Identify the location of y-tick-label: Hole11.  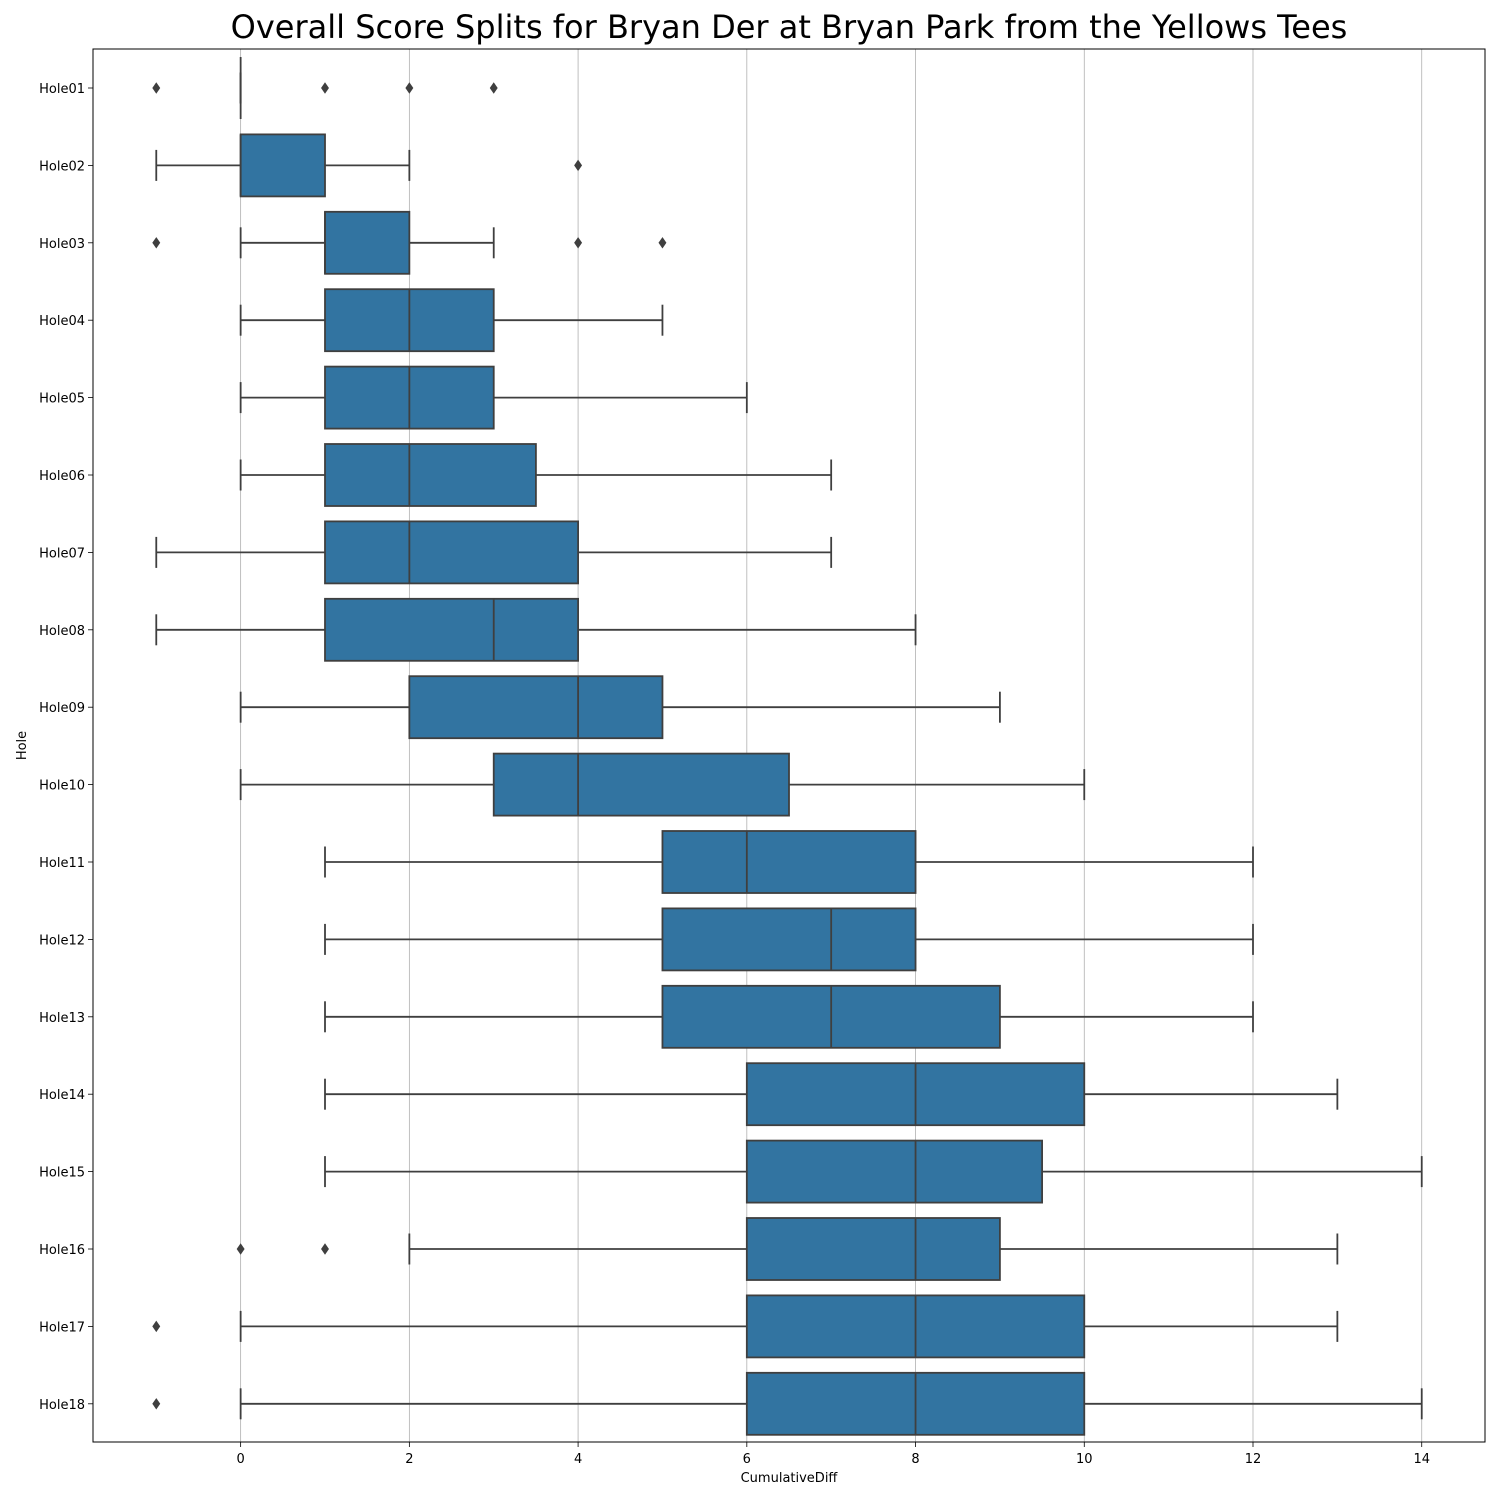
(62, 863).